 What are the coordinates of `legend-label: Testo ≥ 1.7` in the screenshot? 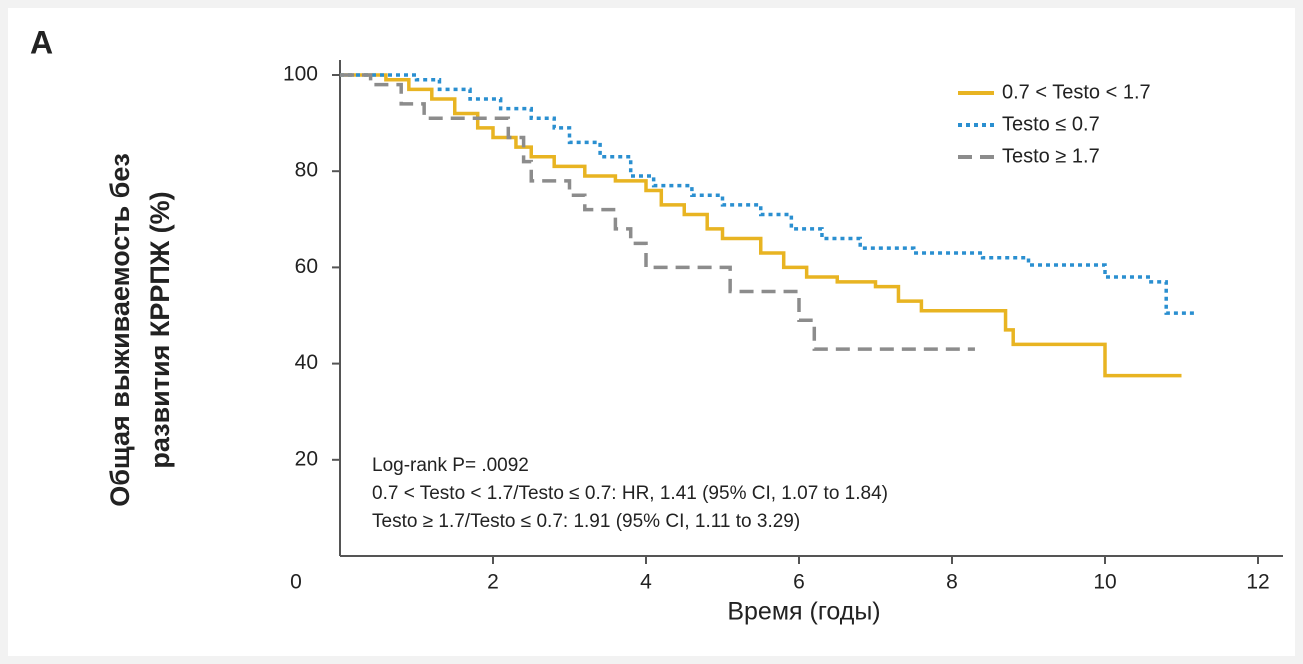 It's located at (1051, 156).